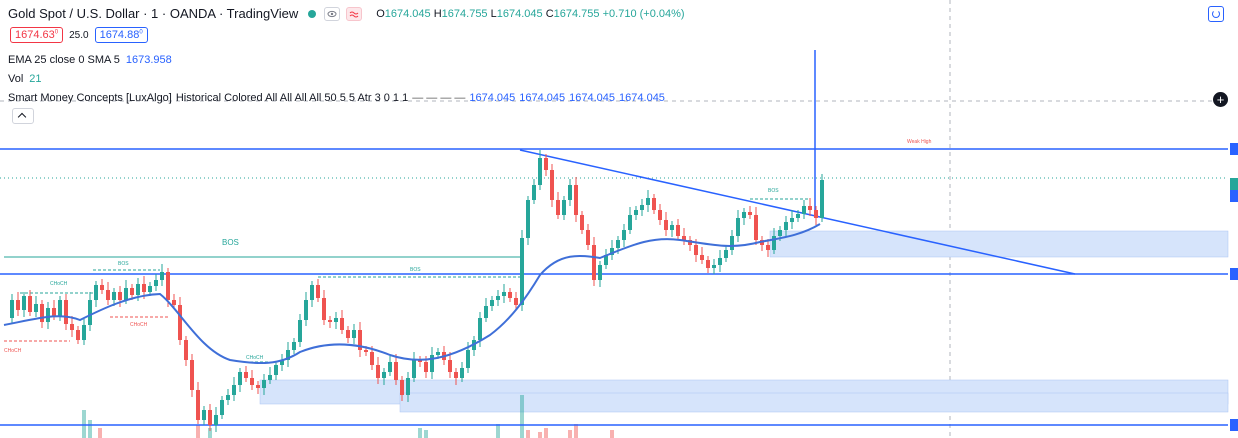 Image resolution: width=1238 pixels, height=438 pixels. Describe the element at coordinates (919, 142) in the screenshot. I see `weak-high-label: Weak High` at that location.